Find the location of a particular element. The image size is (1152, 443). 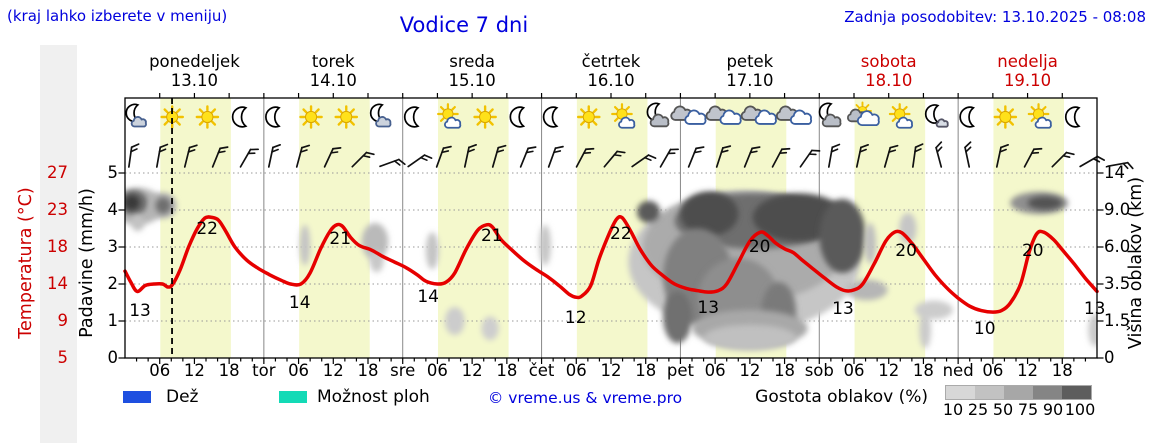

day-header-ponedeljek: ponedeljek 13.10 is located at coordinates (194, 71).